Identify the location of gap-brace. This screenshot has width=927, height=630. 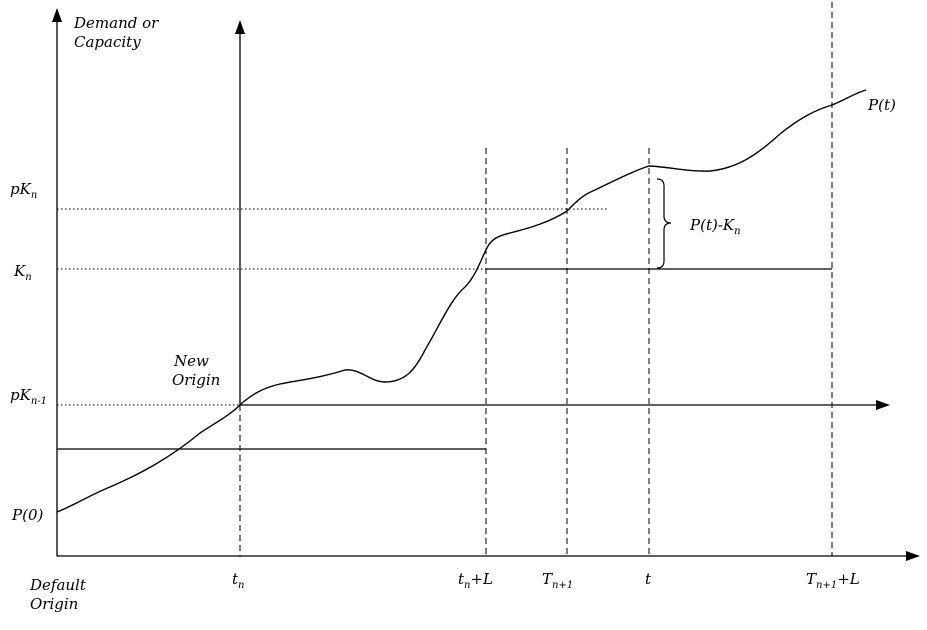
(664, 223).